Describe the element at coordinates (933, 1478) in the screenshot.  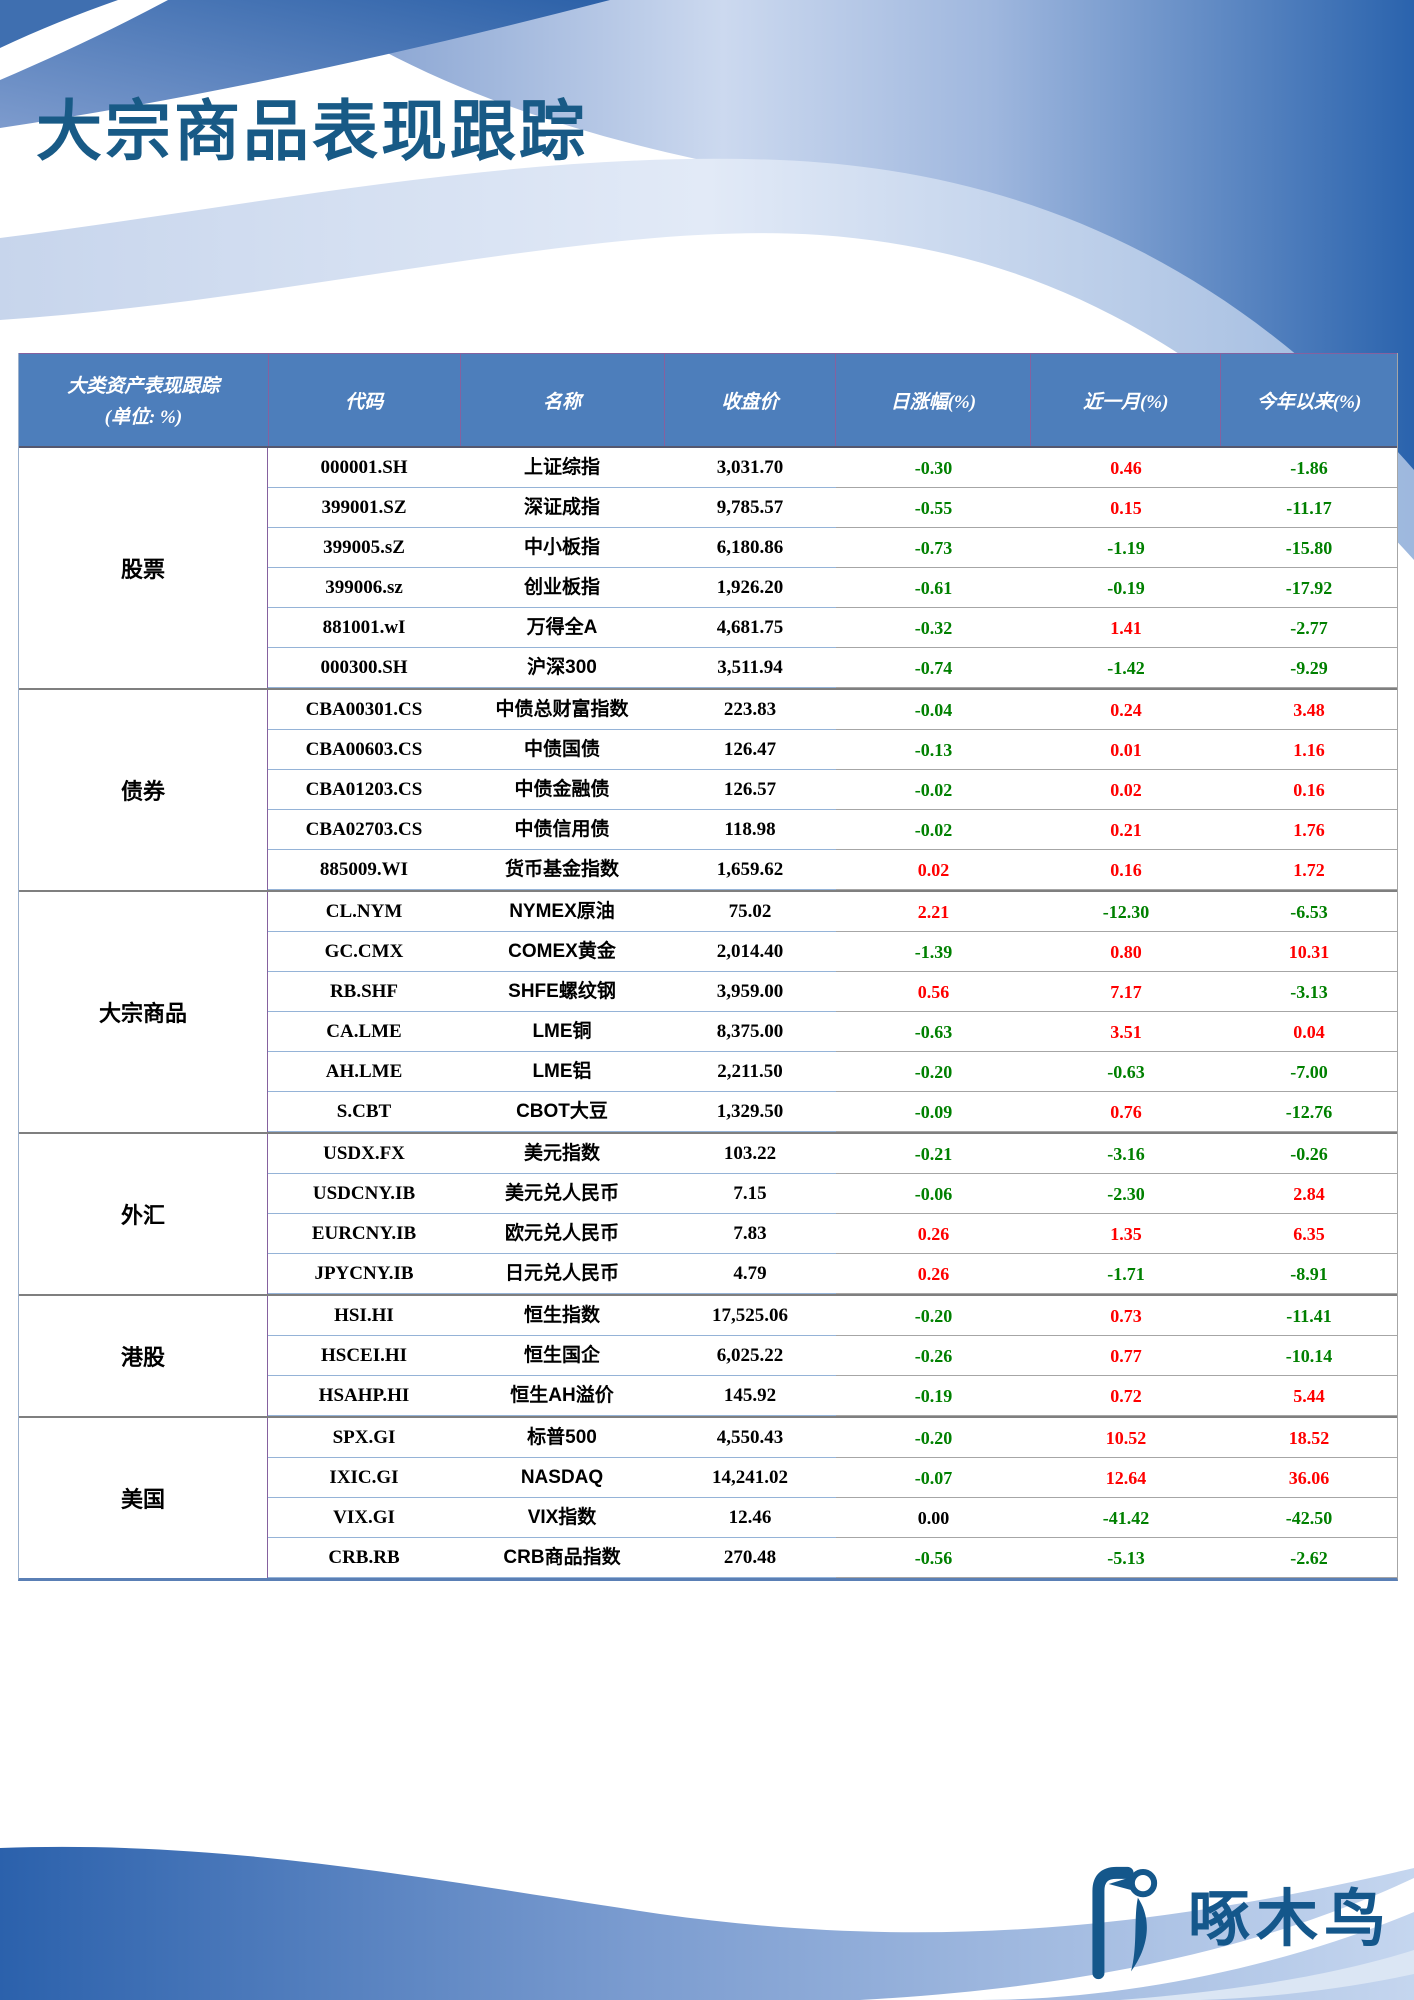
I see `day-change-cell: -0.07` at that location.